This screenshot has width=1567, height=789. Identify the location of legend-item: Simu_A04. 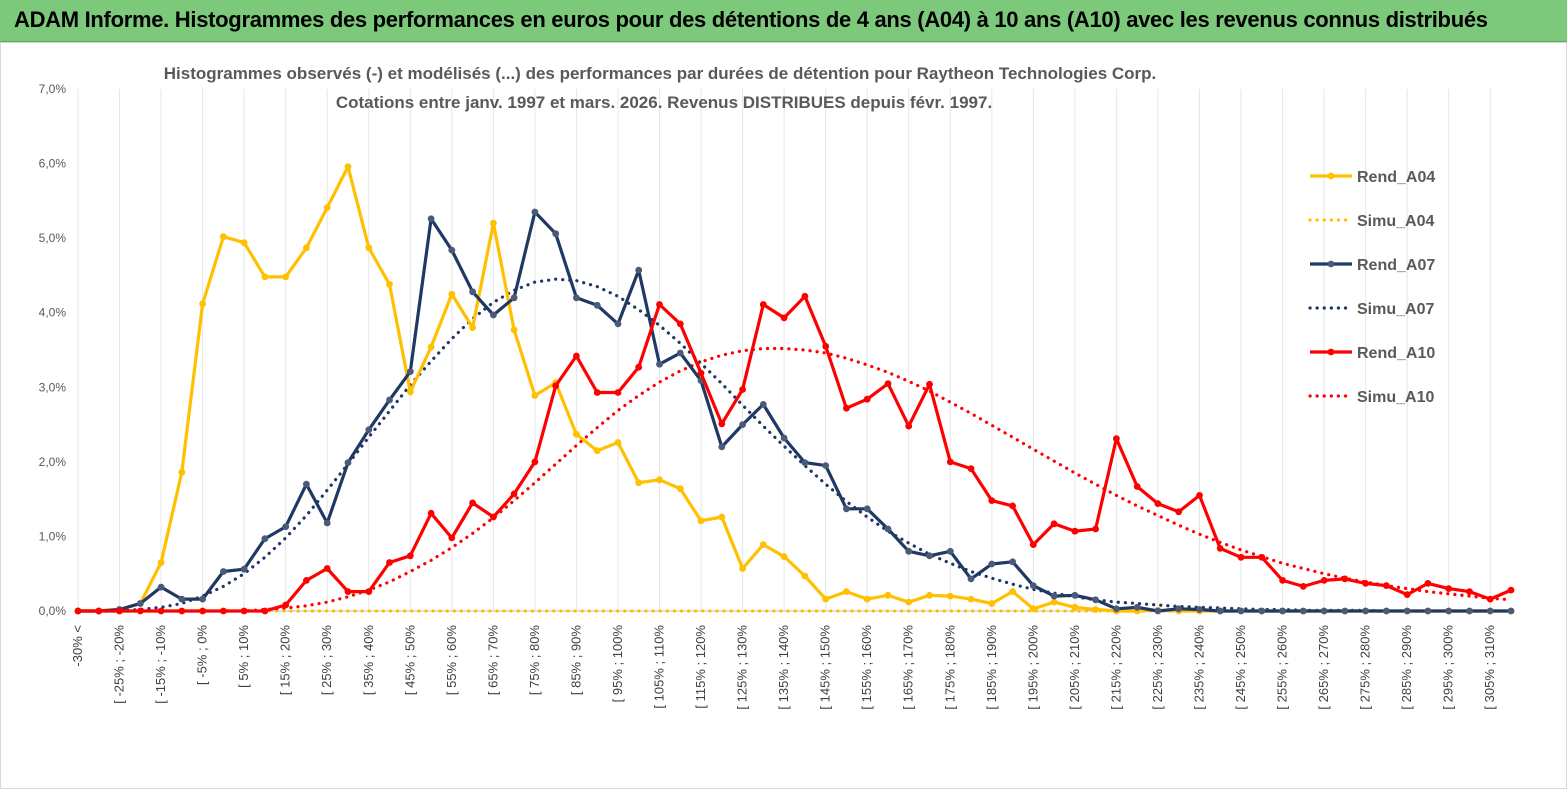
(1371, 221).